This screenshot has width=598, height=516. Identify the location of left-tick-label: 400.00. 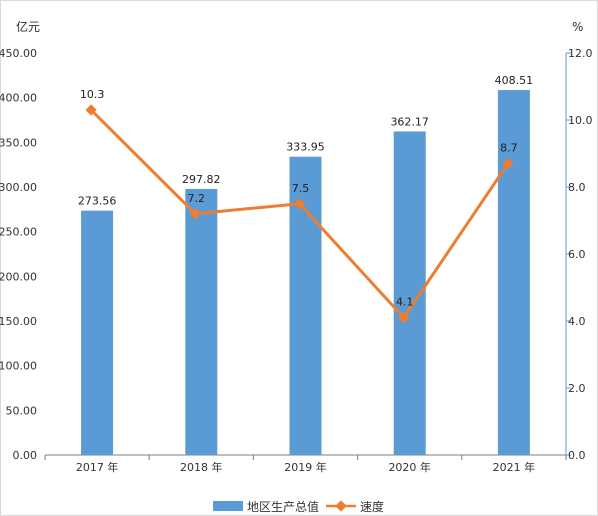
(18, 98).